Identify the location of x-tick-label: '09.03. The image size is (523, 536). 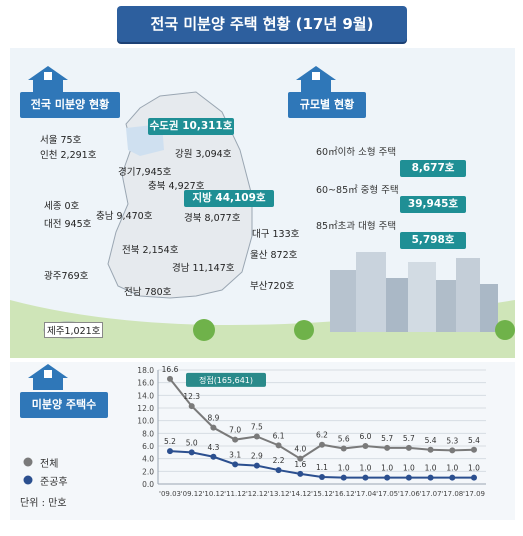
(170, 494).